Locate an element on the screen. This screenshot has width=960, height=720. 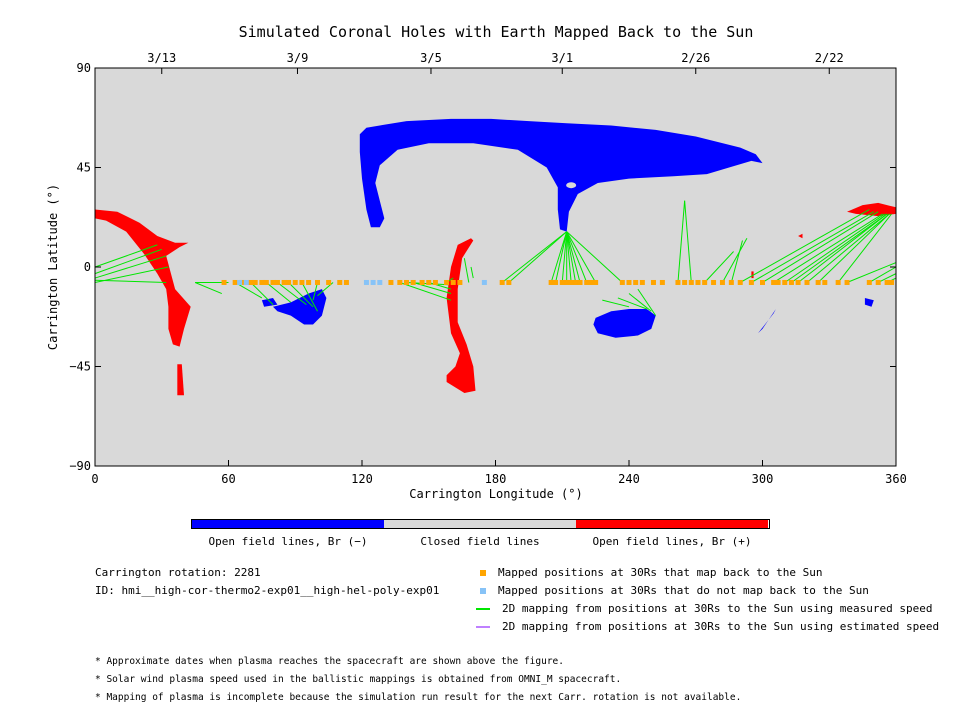
date-tick-label: 3/9 is located at coordinates (298, 58).